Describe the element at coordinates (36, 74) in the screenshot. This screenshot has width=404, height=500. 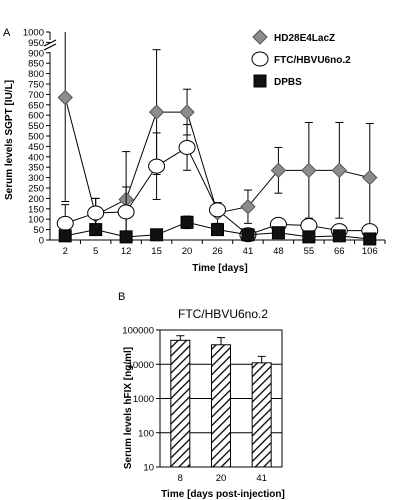
I see `chart-a-y-tick-label: 800` at that location.